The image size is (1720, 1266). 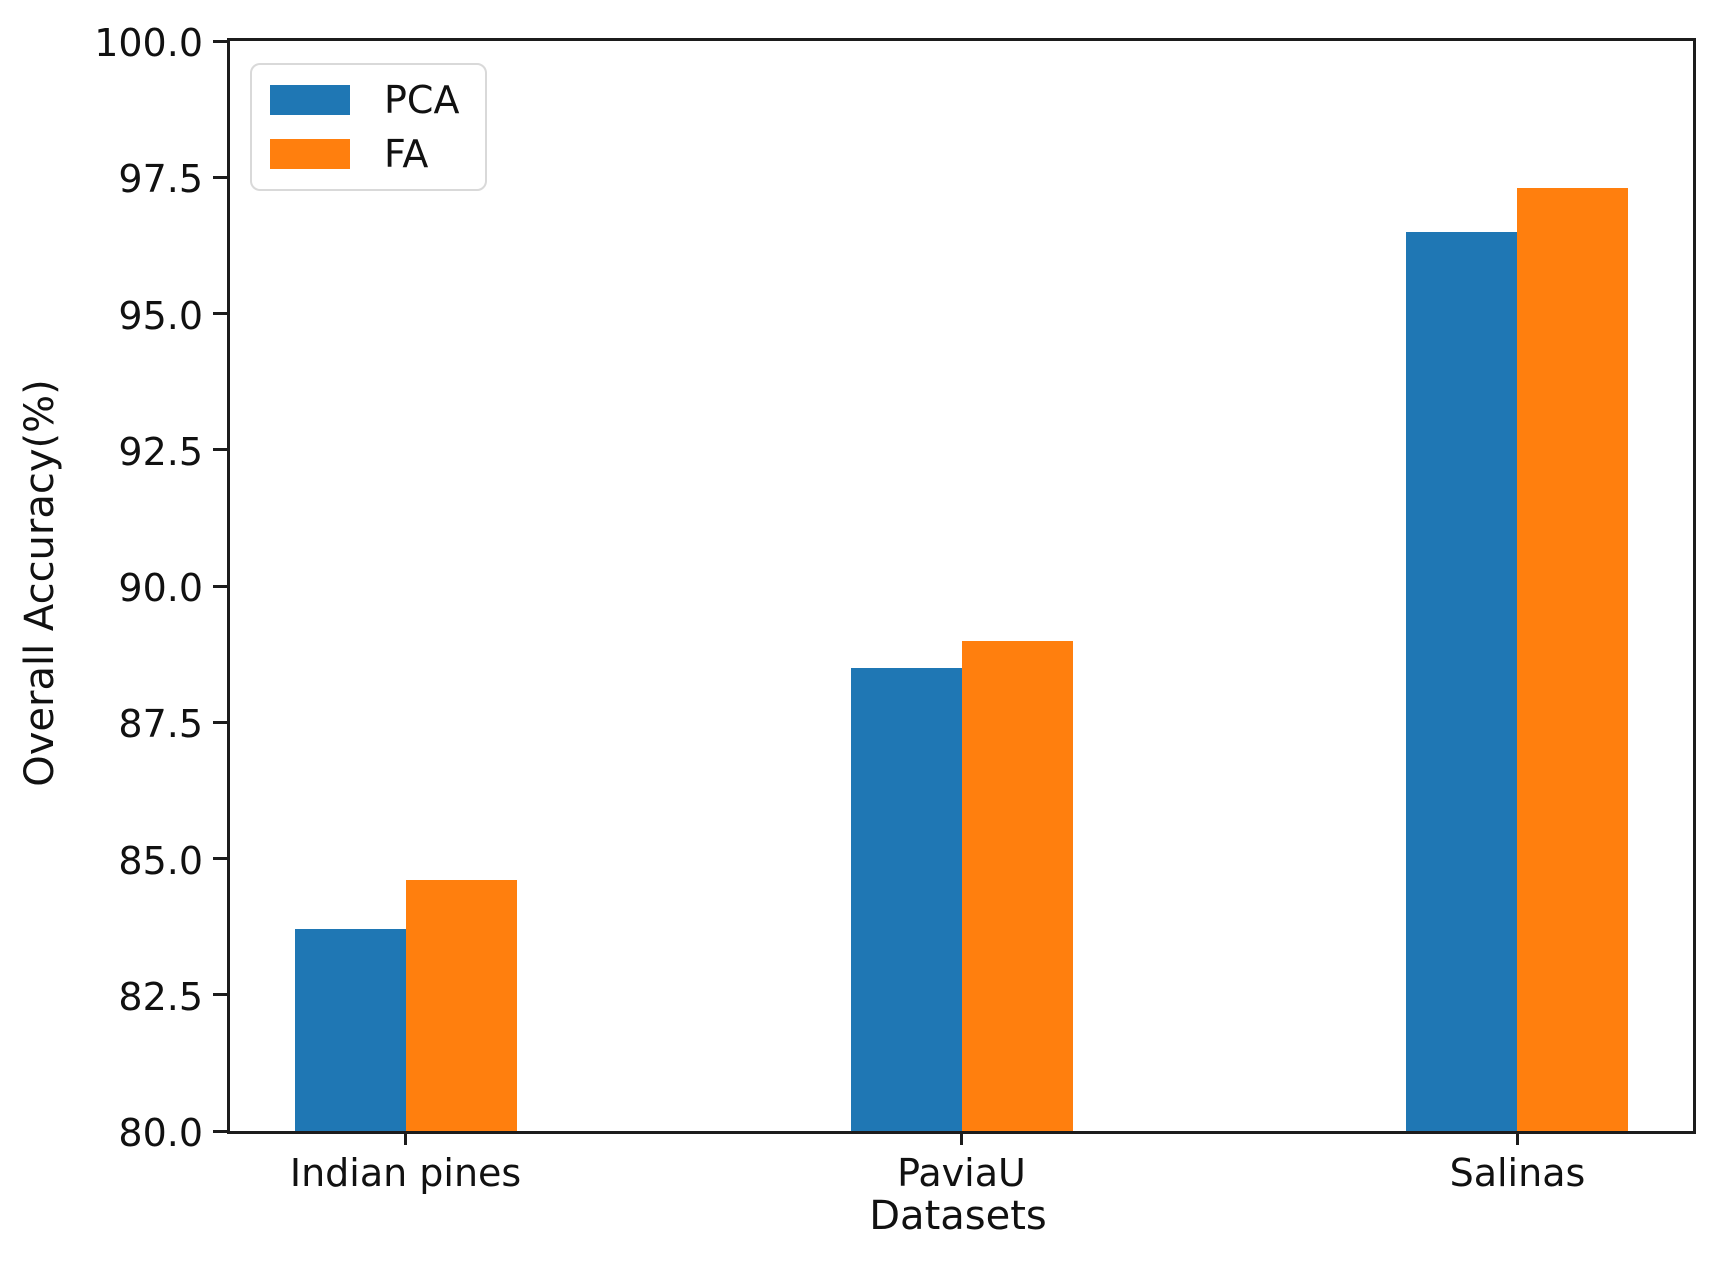 I want to click on x-tick-label: Indian pines, so click(x=405, y=1173).